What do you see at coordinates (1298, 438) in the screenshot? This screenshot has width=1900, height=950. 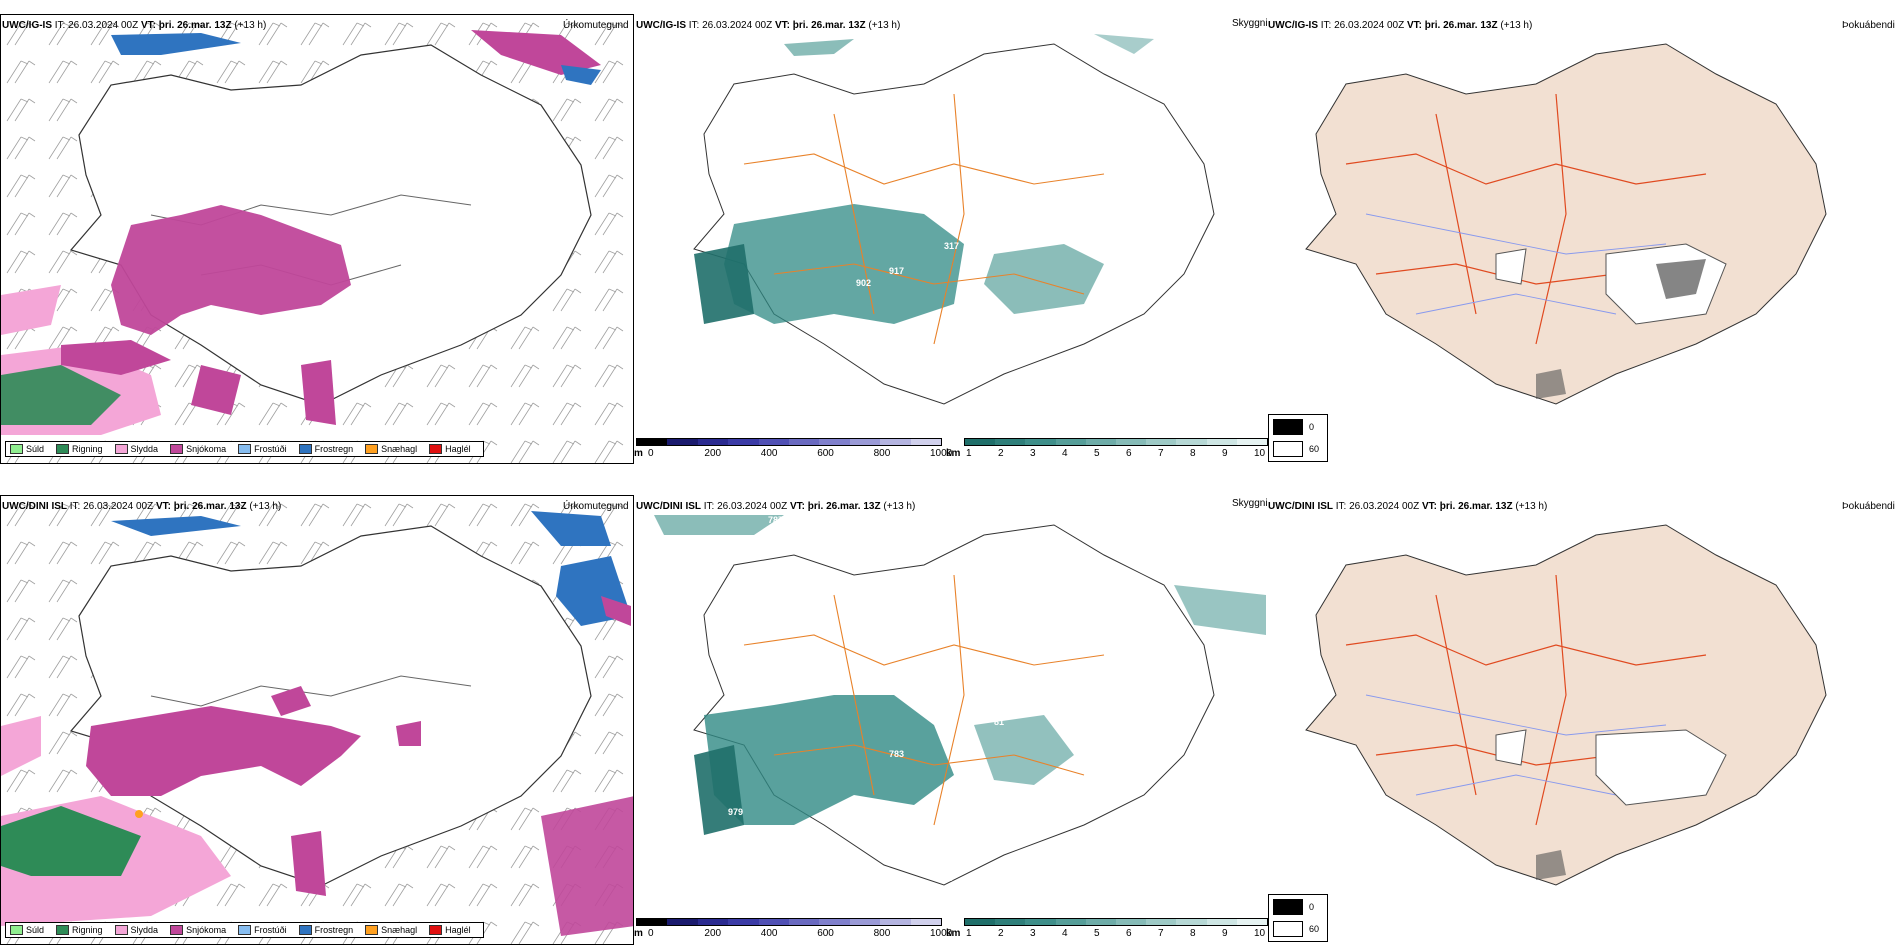 I see `fog-key-top: 0 60` at bounding box center [1298, 438].